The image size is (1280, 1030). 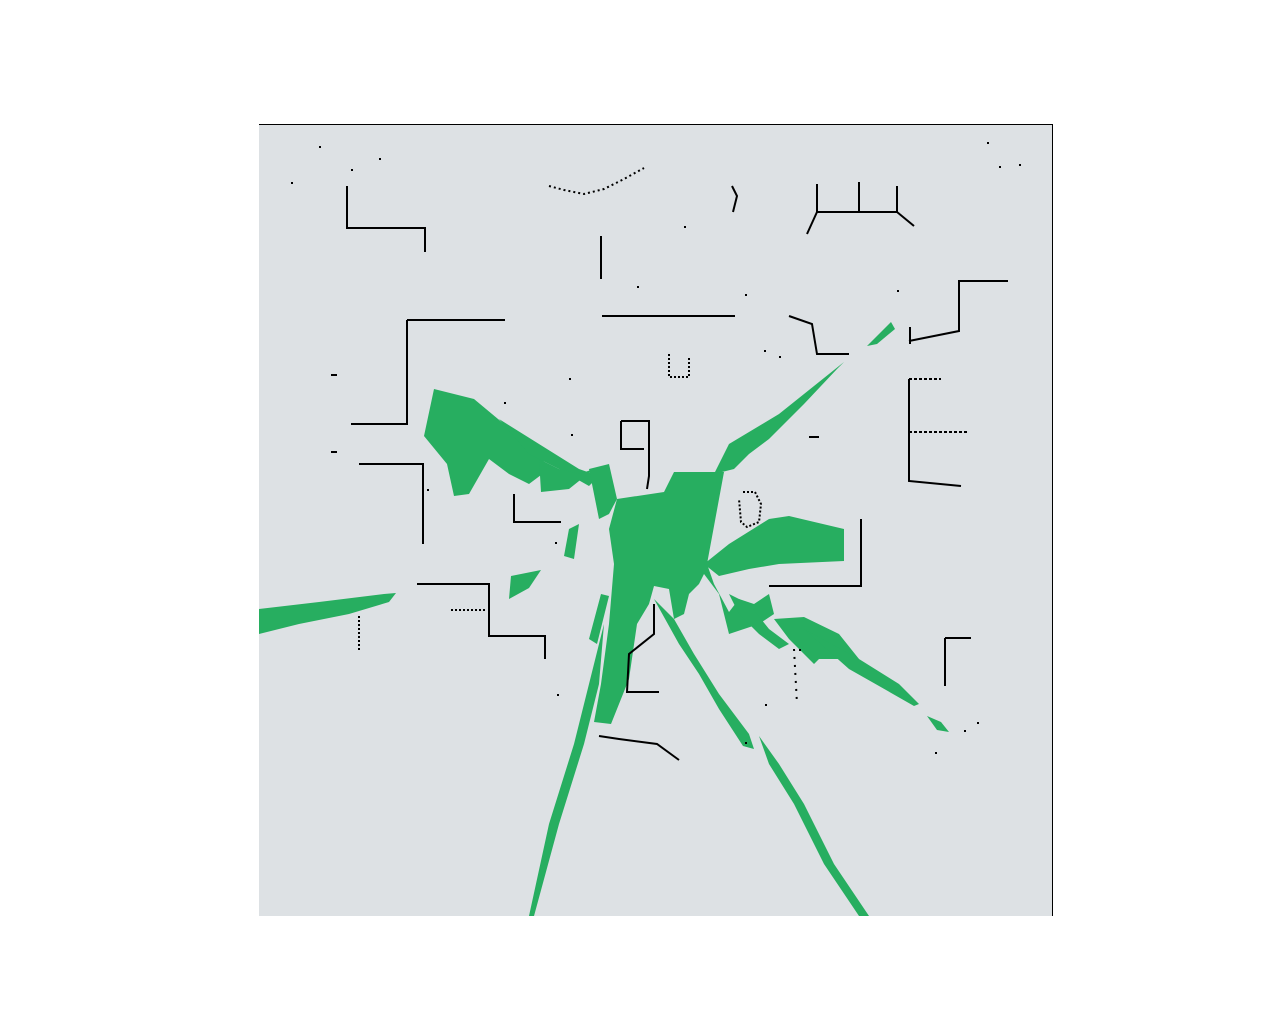 What do you see at coordinates (603, 491) in the screenshot?
I see `free-region-center-left` at bounding box center [603, 491].